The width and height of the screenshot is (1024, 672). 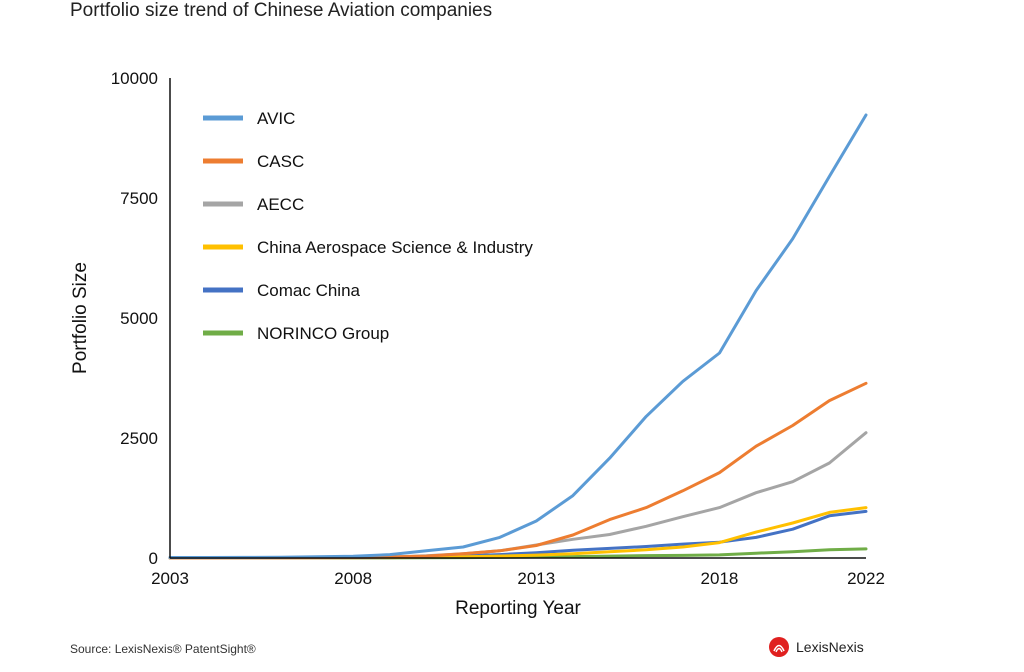 I want to click on legend-item: Comac China, so click(x=282, y=290).